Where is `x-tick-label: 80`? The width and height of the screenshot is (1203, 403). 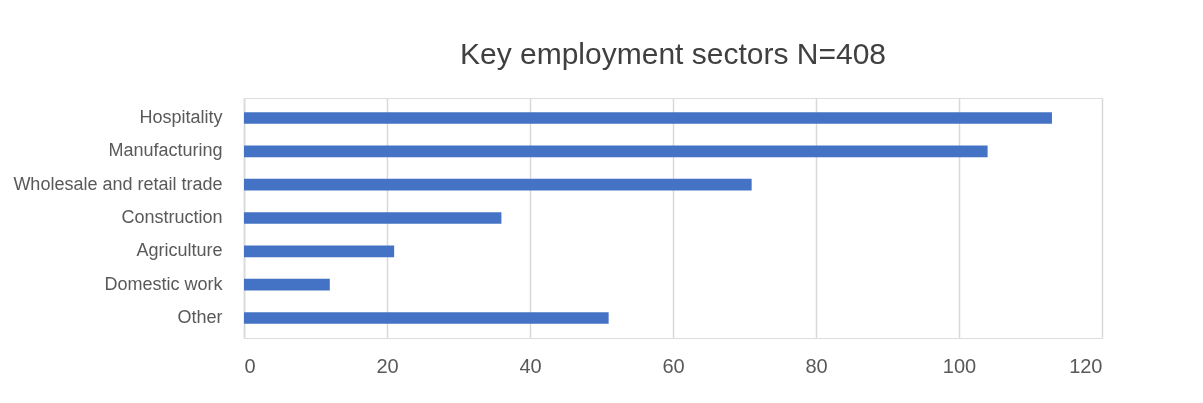 x-tick-label: 80 is located at coordinates (816, 365).